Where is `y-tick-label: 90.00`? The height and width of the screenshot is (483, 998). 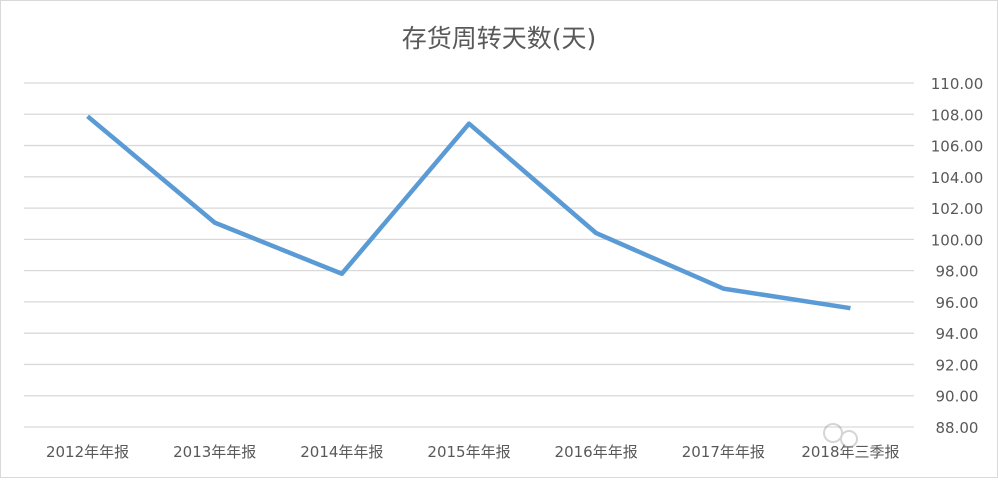
y-tick-label: 90.00 is located at coordinates (957, 397).